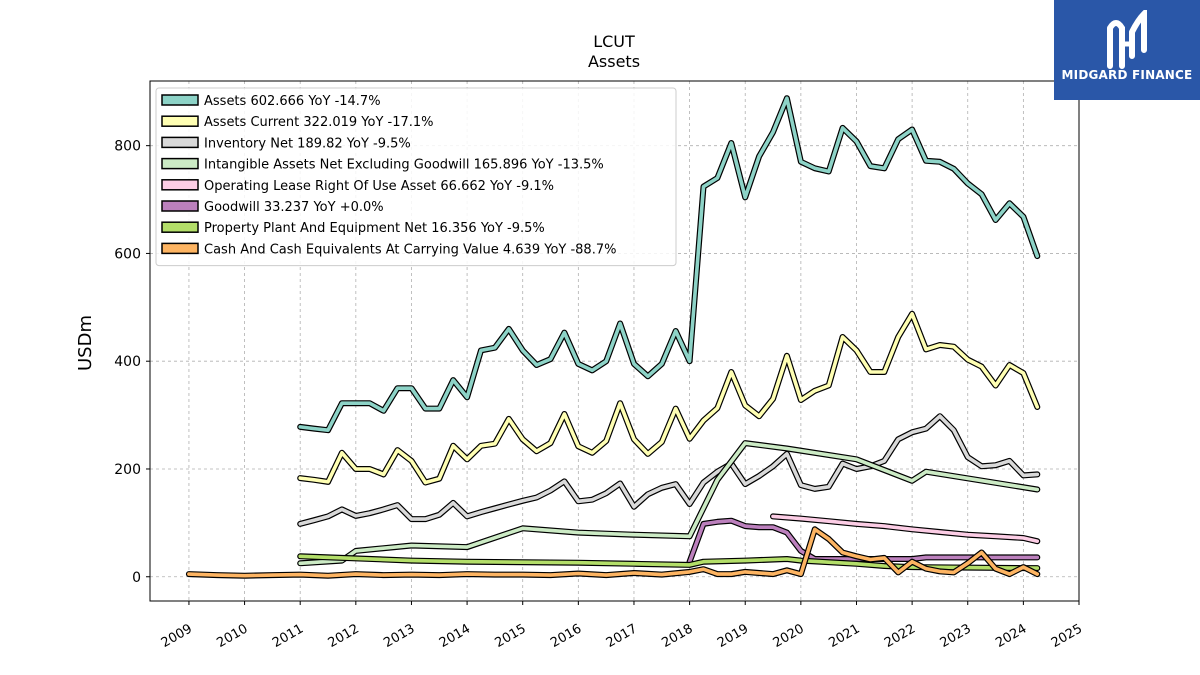 This screenshot has height=675, width=1200. I want to click on x-tick-label: 2013, so click(399, 636).